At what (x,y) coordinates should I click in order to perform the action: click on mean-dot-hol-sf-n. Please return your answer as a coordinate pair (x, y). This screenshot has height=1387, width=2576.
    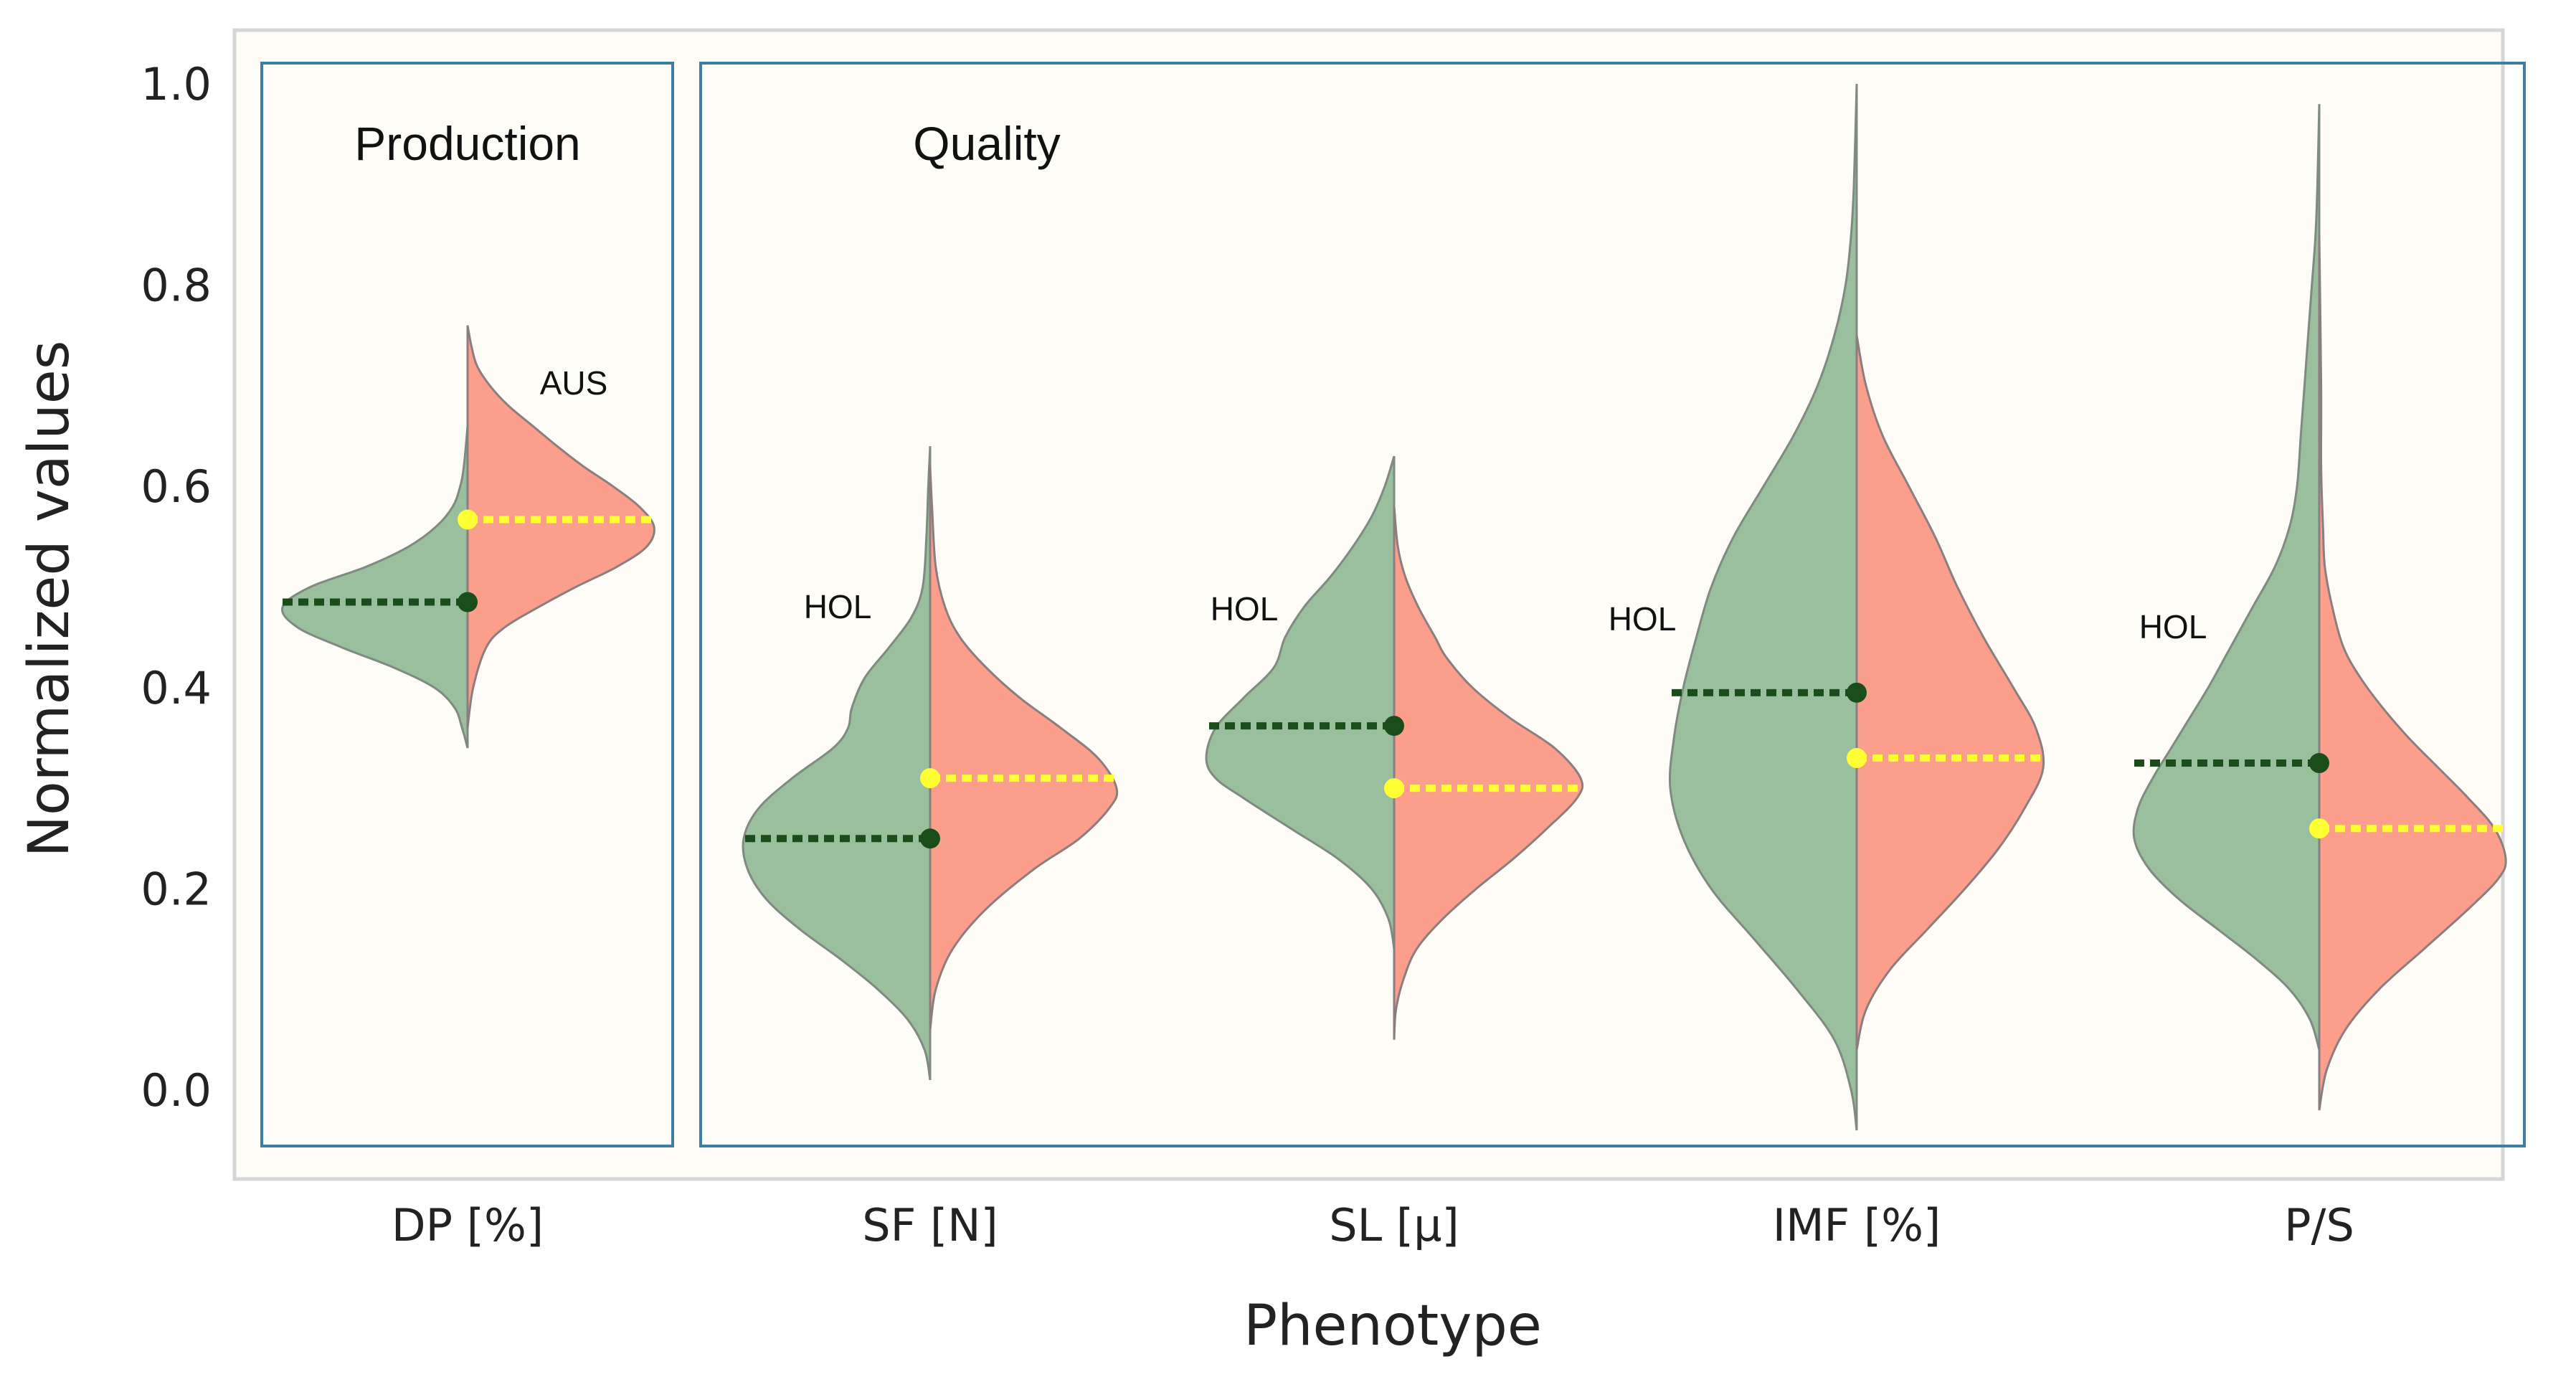
    Looking at the image, I should click on (930, 838).